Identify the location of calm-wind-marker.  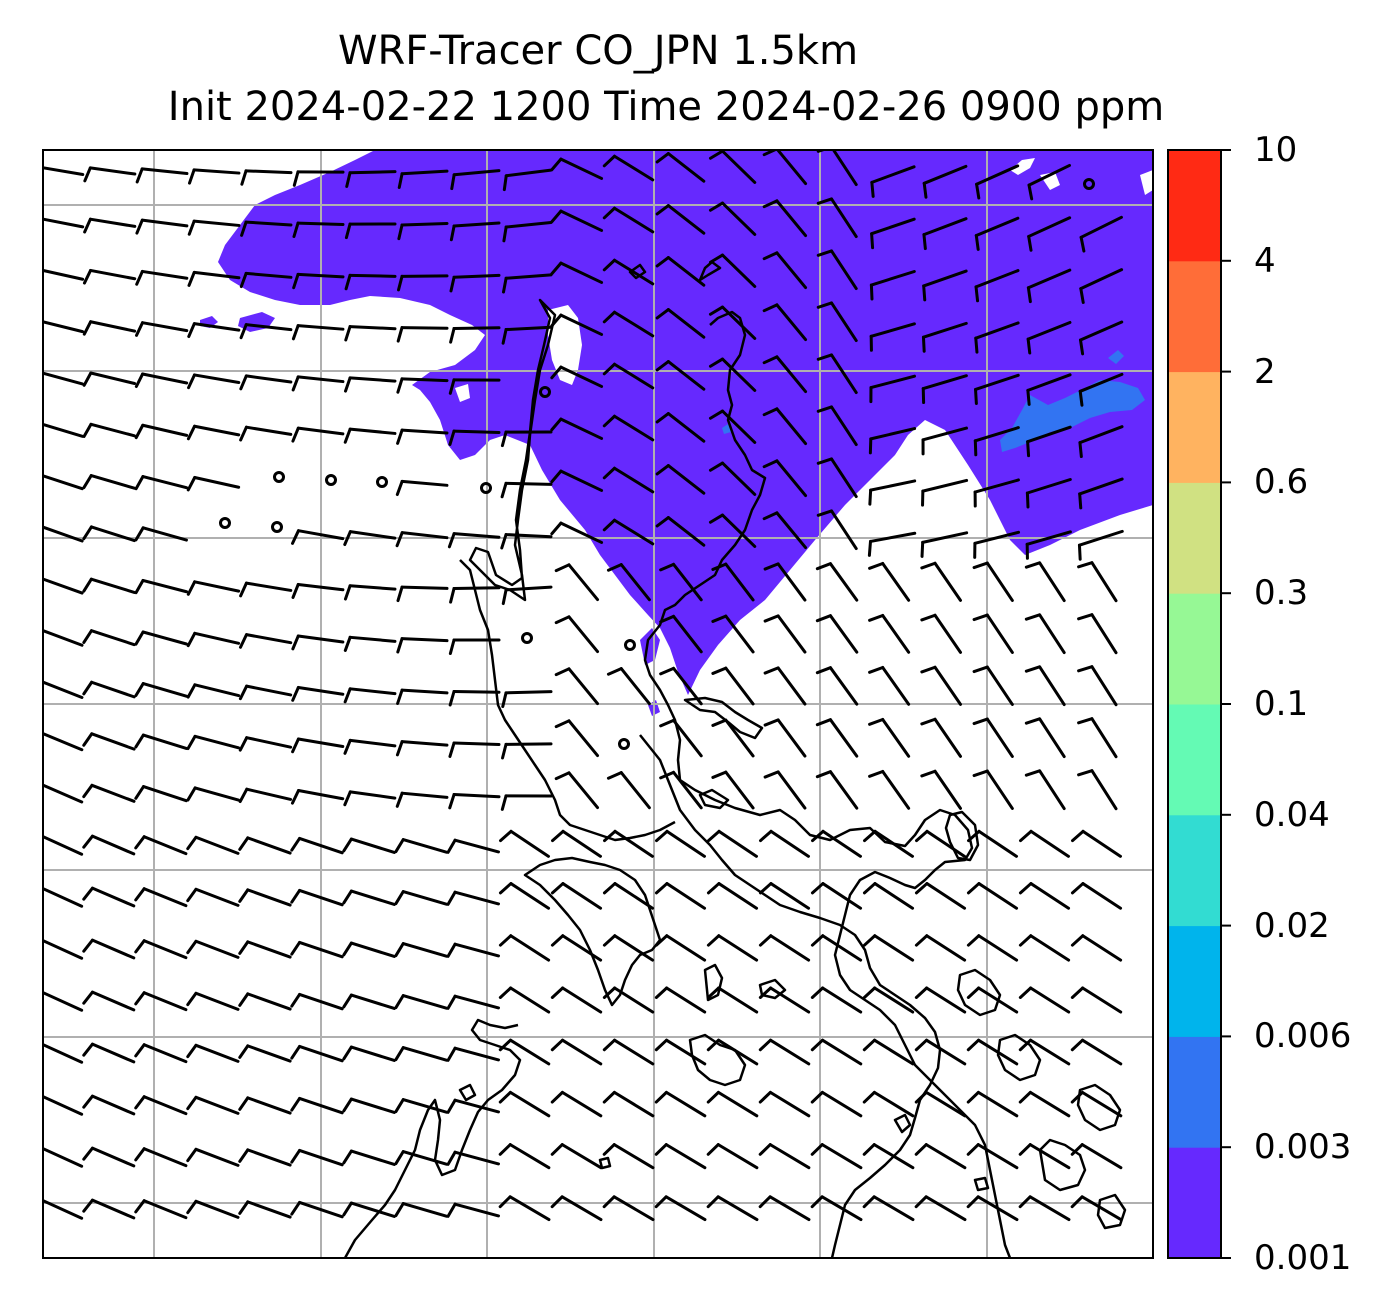
(279, 477).